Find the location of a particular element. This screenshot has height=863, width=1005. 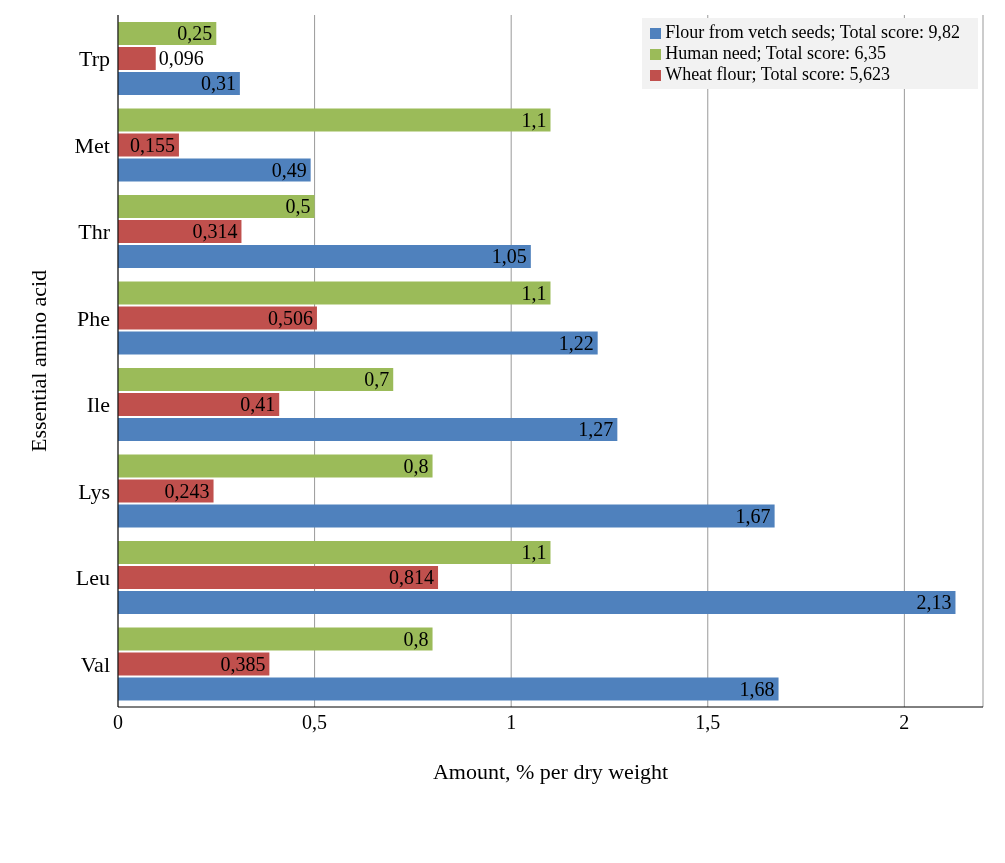

data-label: 0,506 is located at coordinates (290, 317).